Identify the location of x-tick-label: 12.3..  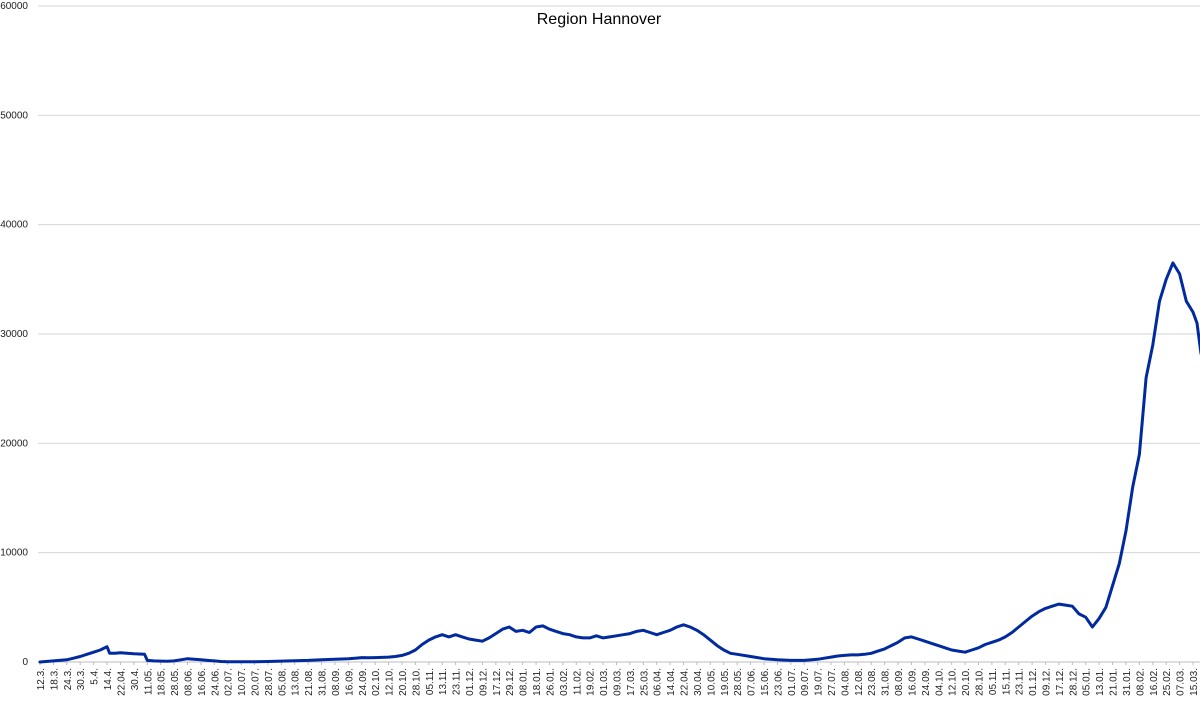
(41, 679).